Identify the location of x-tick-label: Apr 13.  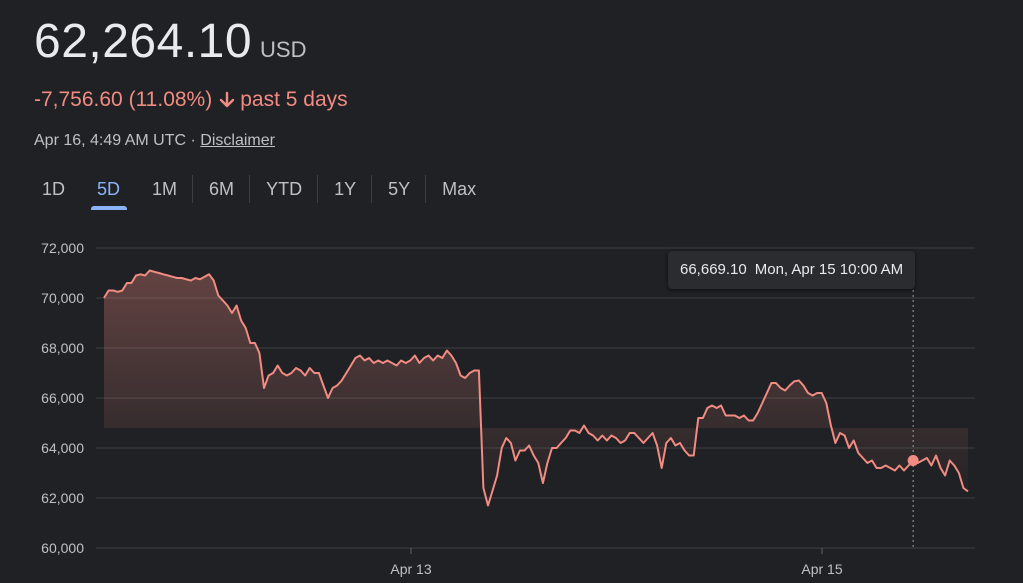
(410, 569).